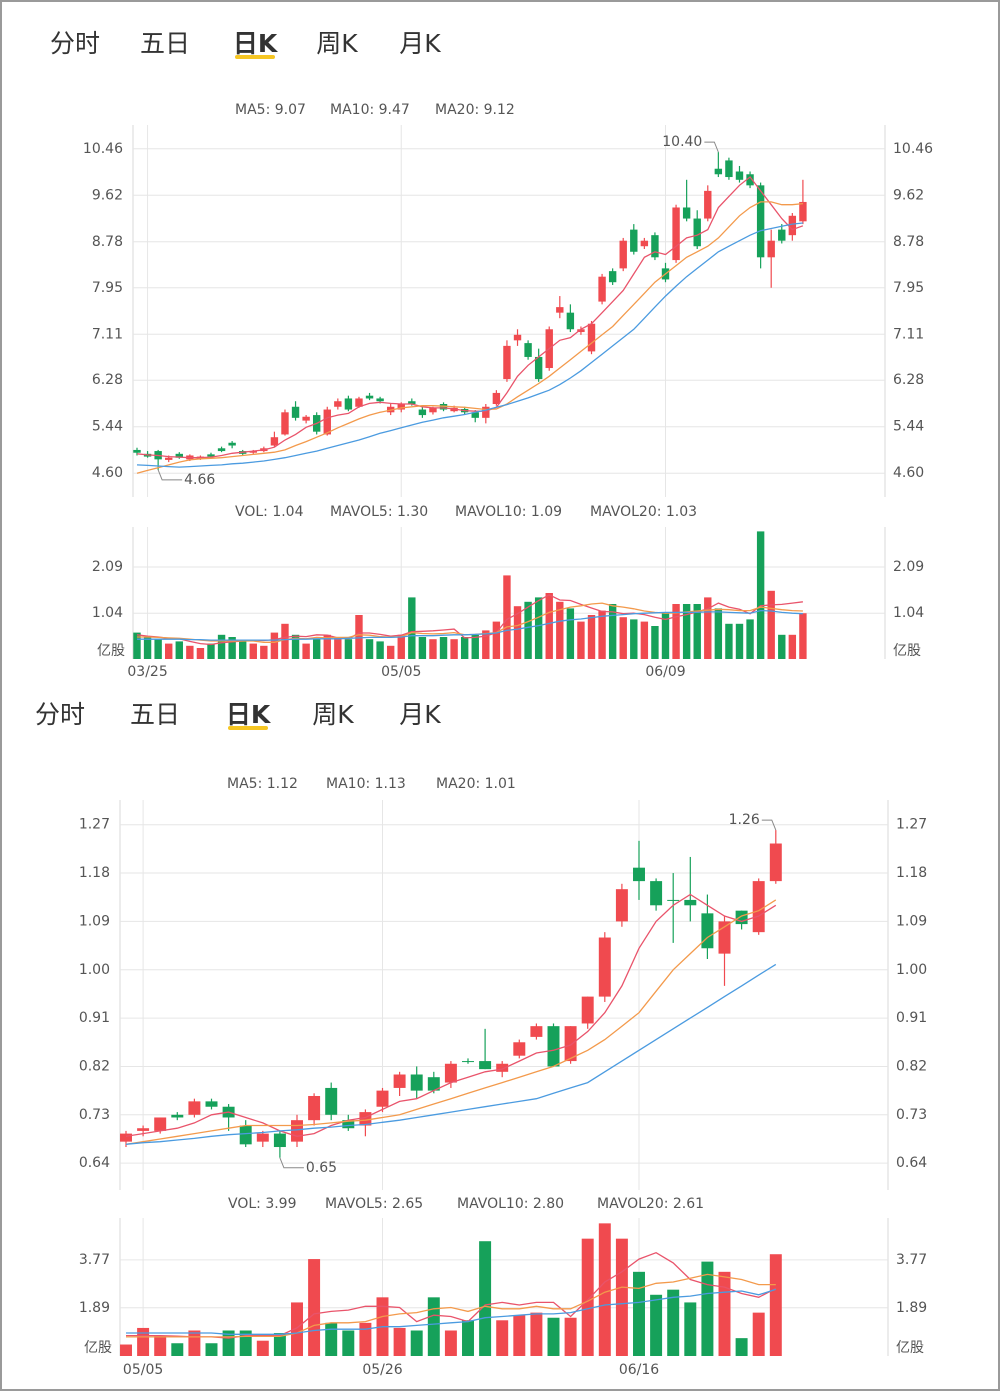 This screenshot has height=1391, width=1000. What do you see at coordinates (451, 1305) in the screenshot?
I see `ma-line` at bounding box center [451, 1305].